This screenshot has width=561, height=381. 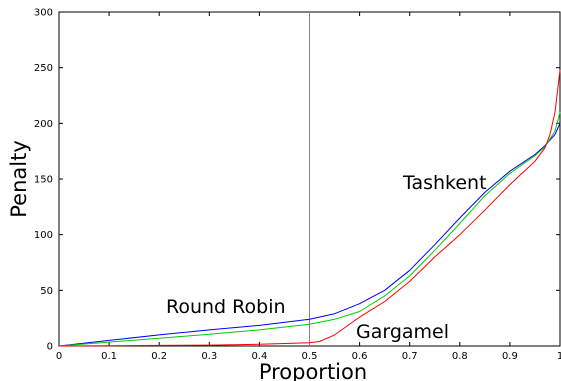 What do you see at coordinates (43, 13) in the screenshot?
I see `y-tick-label: 300` at bounding box center [43, 13].